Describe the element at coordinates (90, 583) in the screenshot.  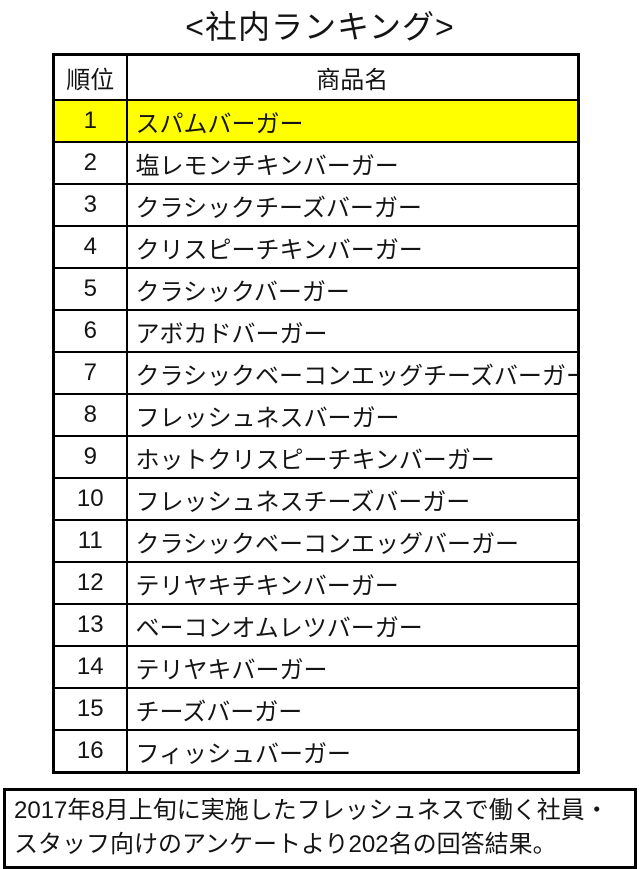
I see `rank-cell: 12` at that location.